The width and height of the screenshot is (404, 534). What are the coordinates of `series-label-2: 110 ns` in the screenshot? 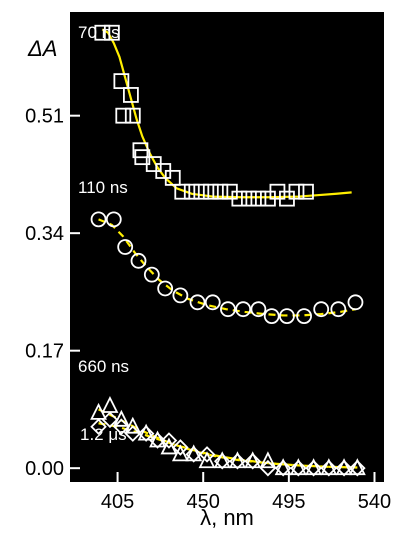 It's located at (103, 187).